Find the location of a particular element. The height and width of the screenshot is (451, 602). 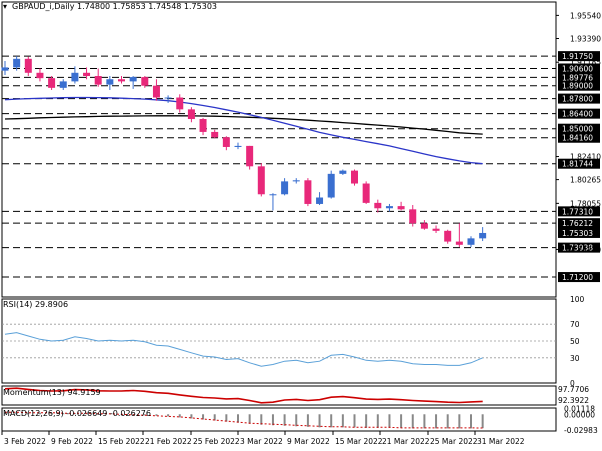

time-tick-label: 9 Mar 2022 is located at coordinates (308, 441).